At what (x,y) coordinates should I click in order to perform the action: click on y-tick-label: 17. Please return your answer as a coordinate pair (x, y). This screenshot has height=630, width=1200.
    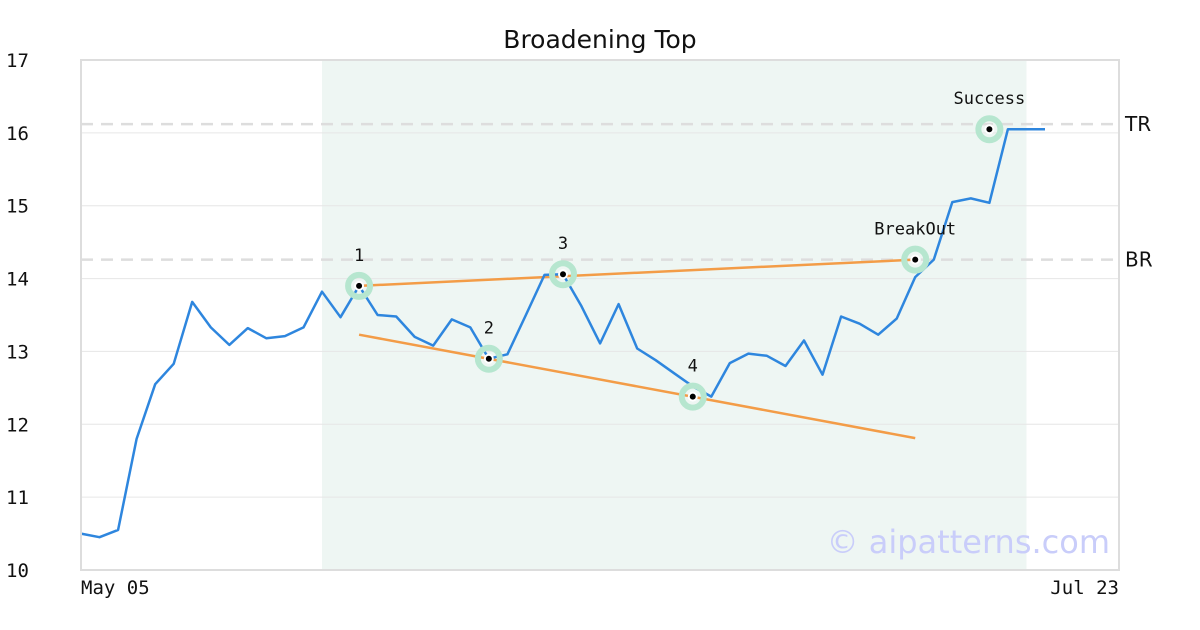
    Looking at the image, I should click on (17, 61).